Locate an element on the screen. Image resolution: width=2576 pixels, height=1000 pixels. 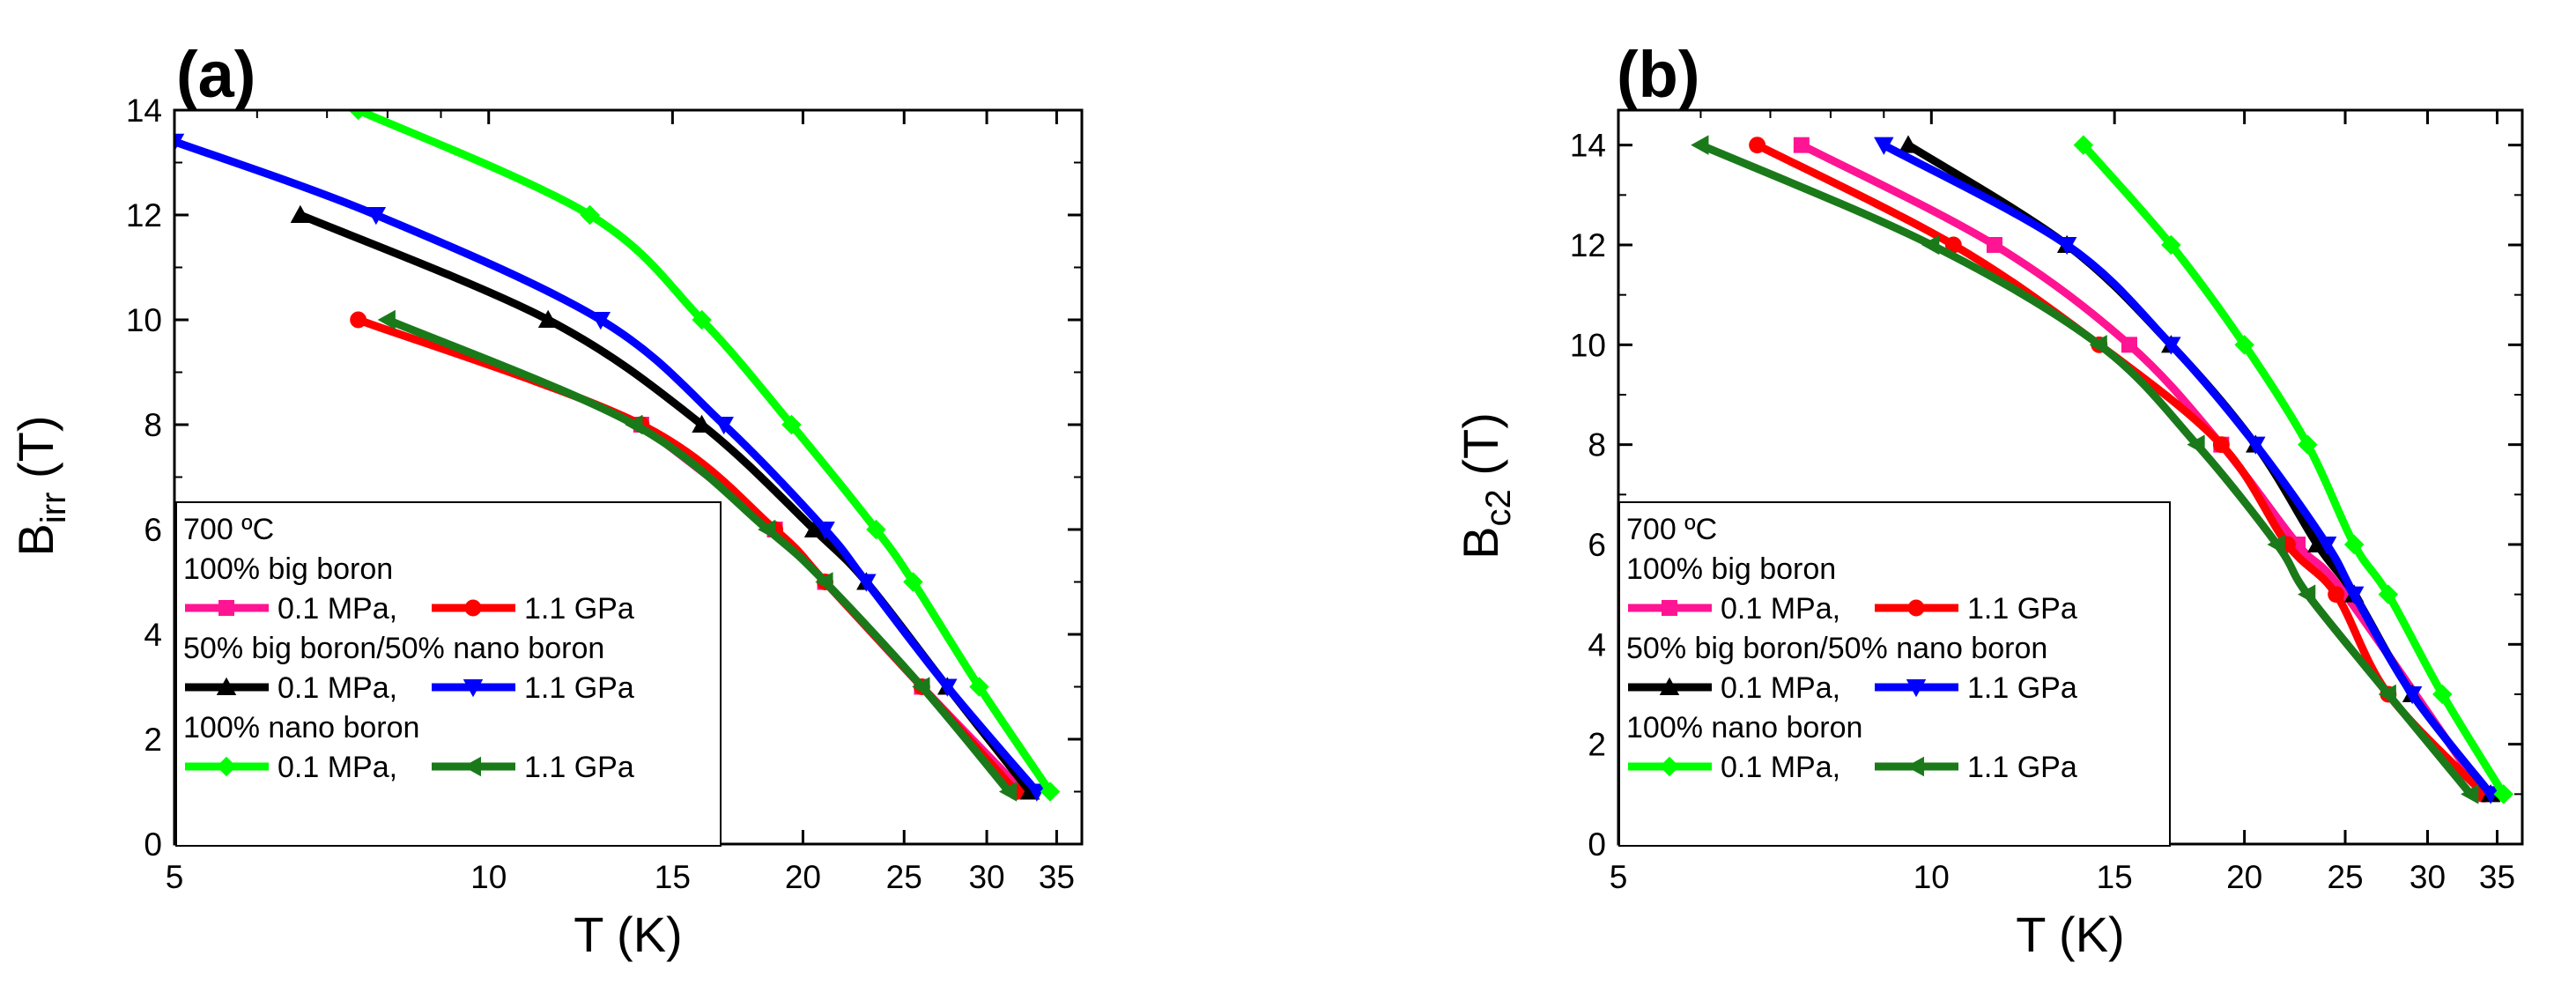
panel-a-xtick-label: 20 is located at coordinates (803, 877).